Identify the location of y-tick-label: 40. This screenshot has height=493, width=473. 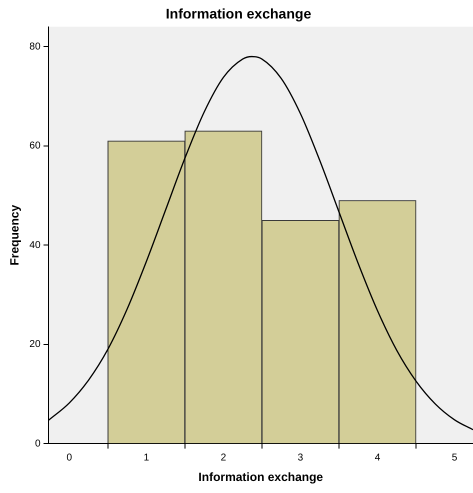
(35, 245).